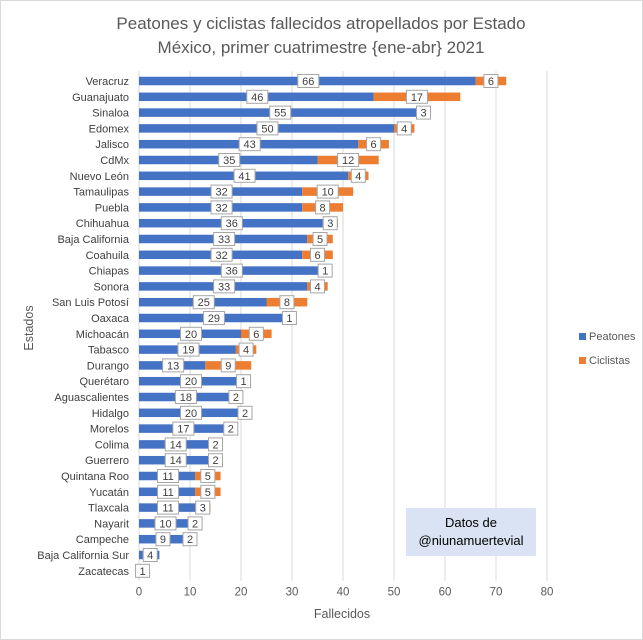 This screenshot has height=640, width=643. Describe the element at coordinates (112, 208) in the screenshot. I see `category-label: Puebla` at that location.